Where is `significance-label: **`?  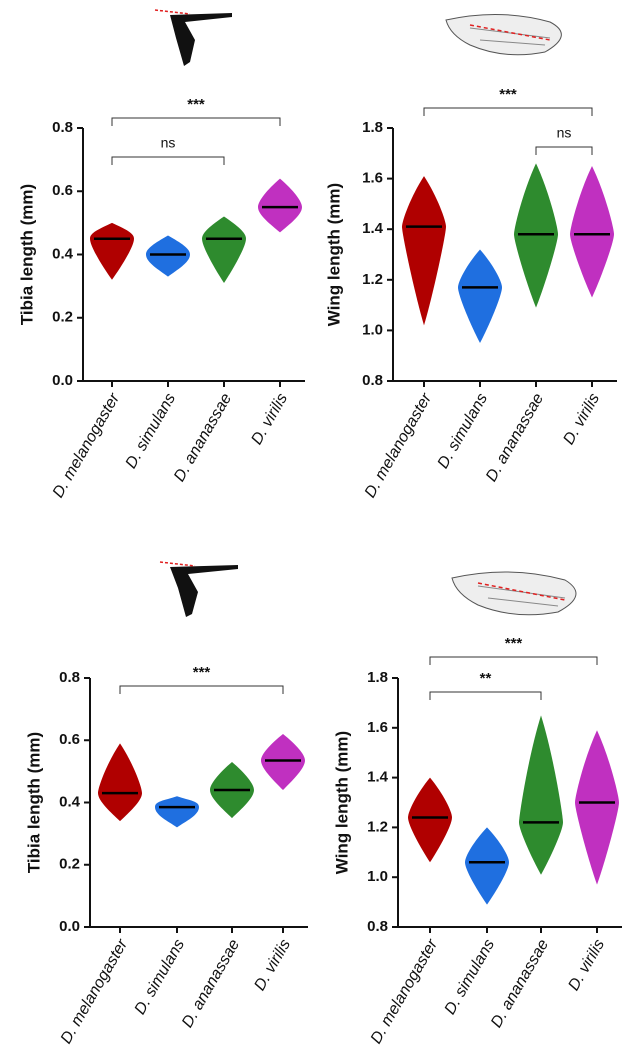 significance-label: ** is located at coordinates (486, 678).